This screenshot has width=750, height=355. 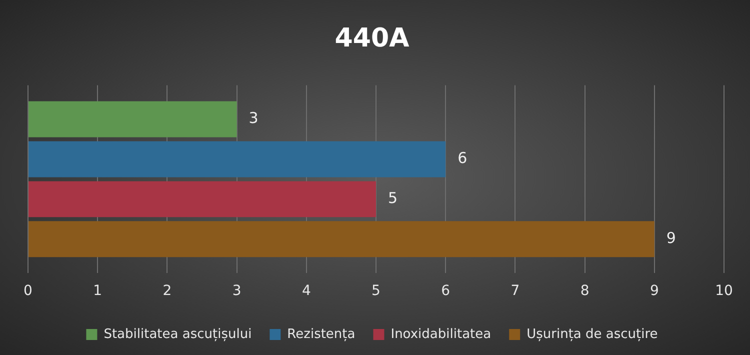 I want to click on x-tick-label: 6, so click(x=445, y=291).